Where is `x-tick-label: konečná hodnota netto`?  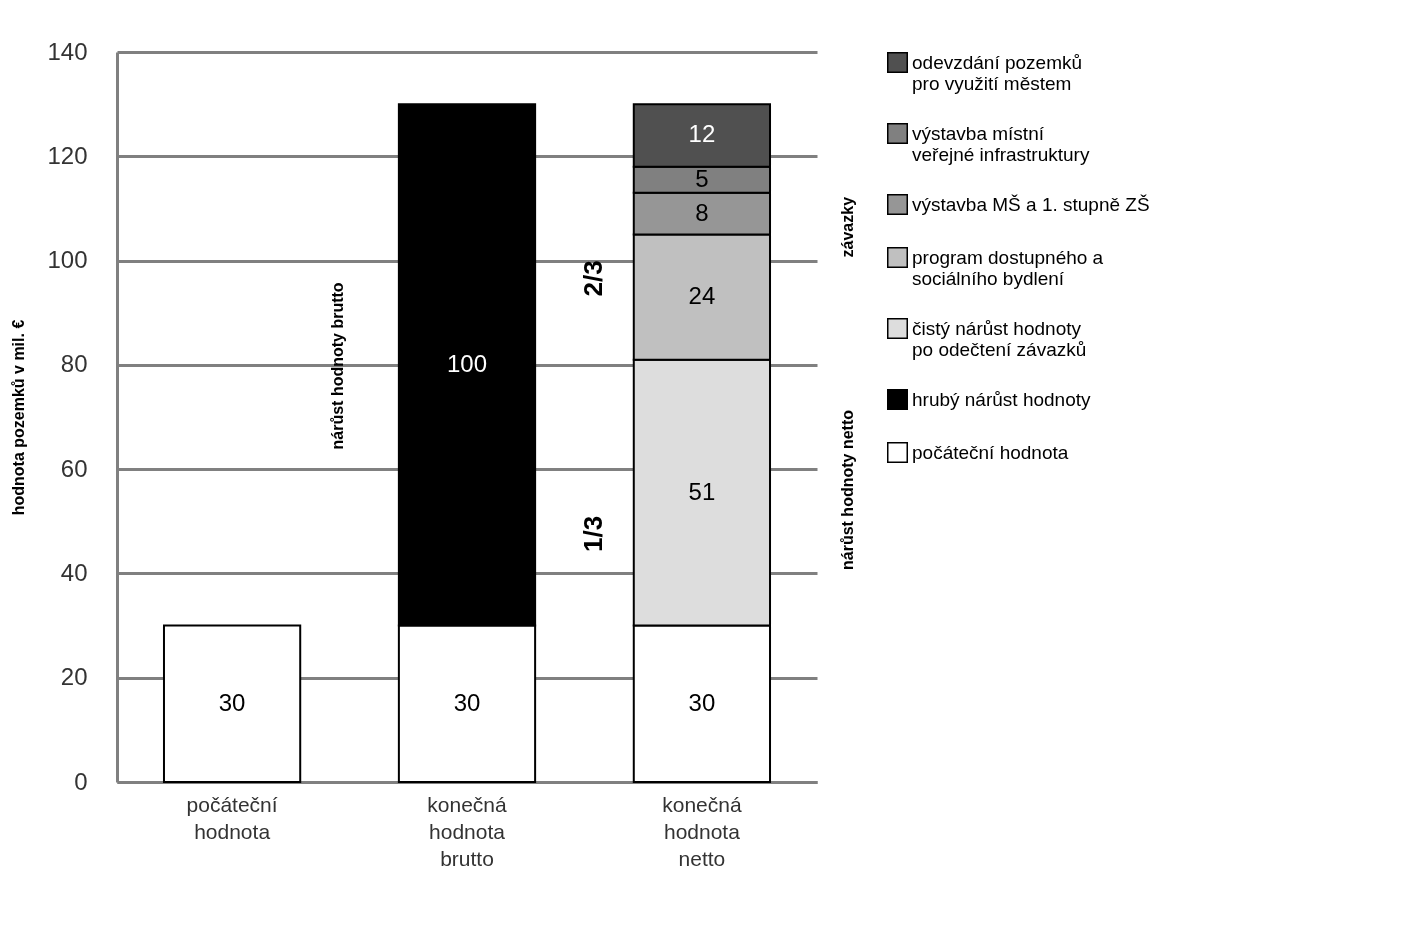
x-tick-label: konečná hodnota netto is located at coordinates (702, 831).